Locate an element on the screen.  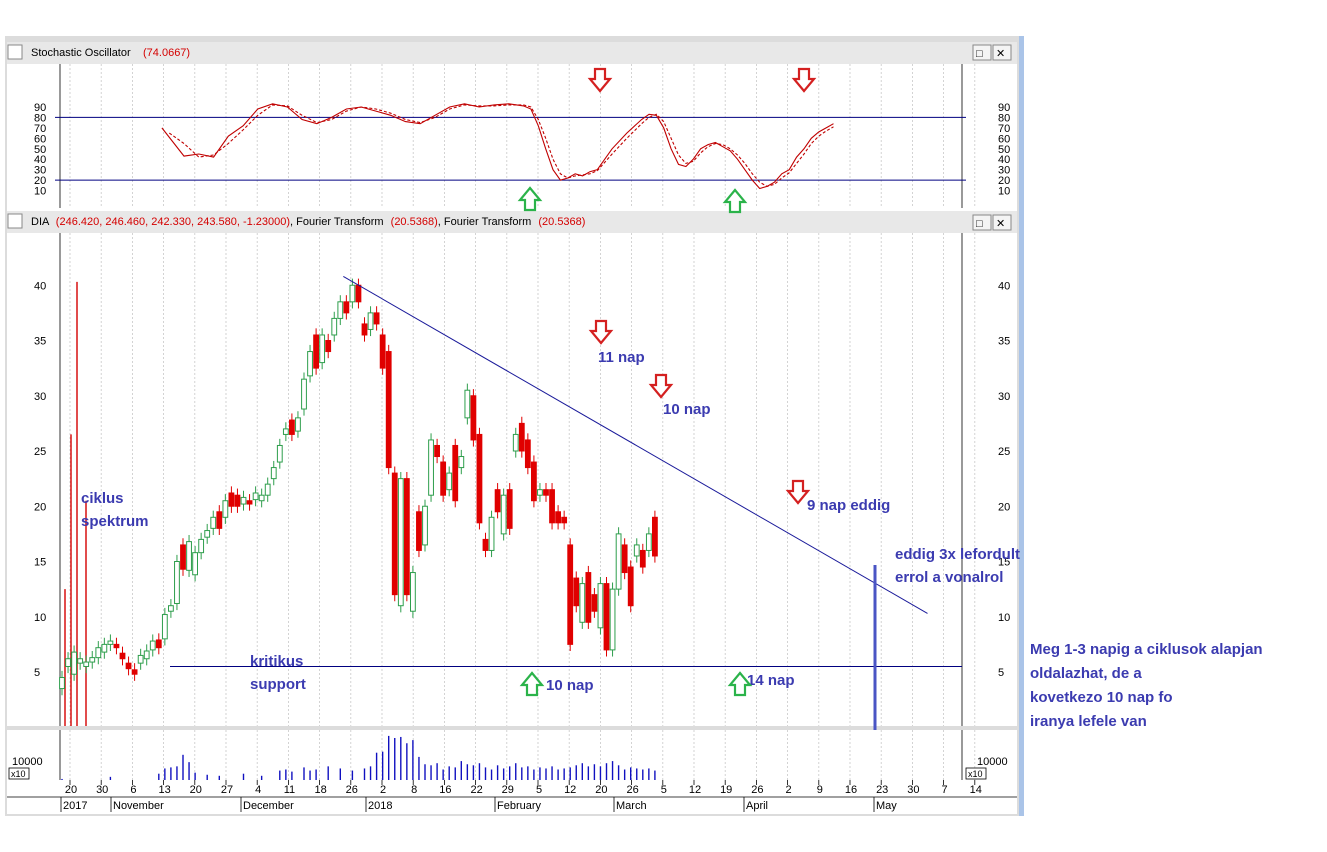
x-tick-label: 8 is located at coordinates (414, 790).